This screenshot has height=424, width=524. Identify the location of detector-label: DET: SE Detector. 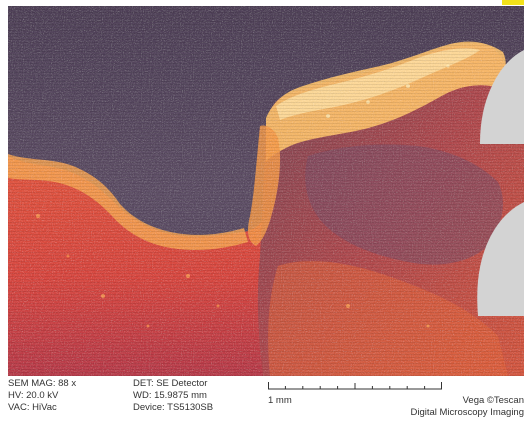
(170, 383).